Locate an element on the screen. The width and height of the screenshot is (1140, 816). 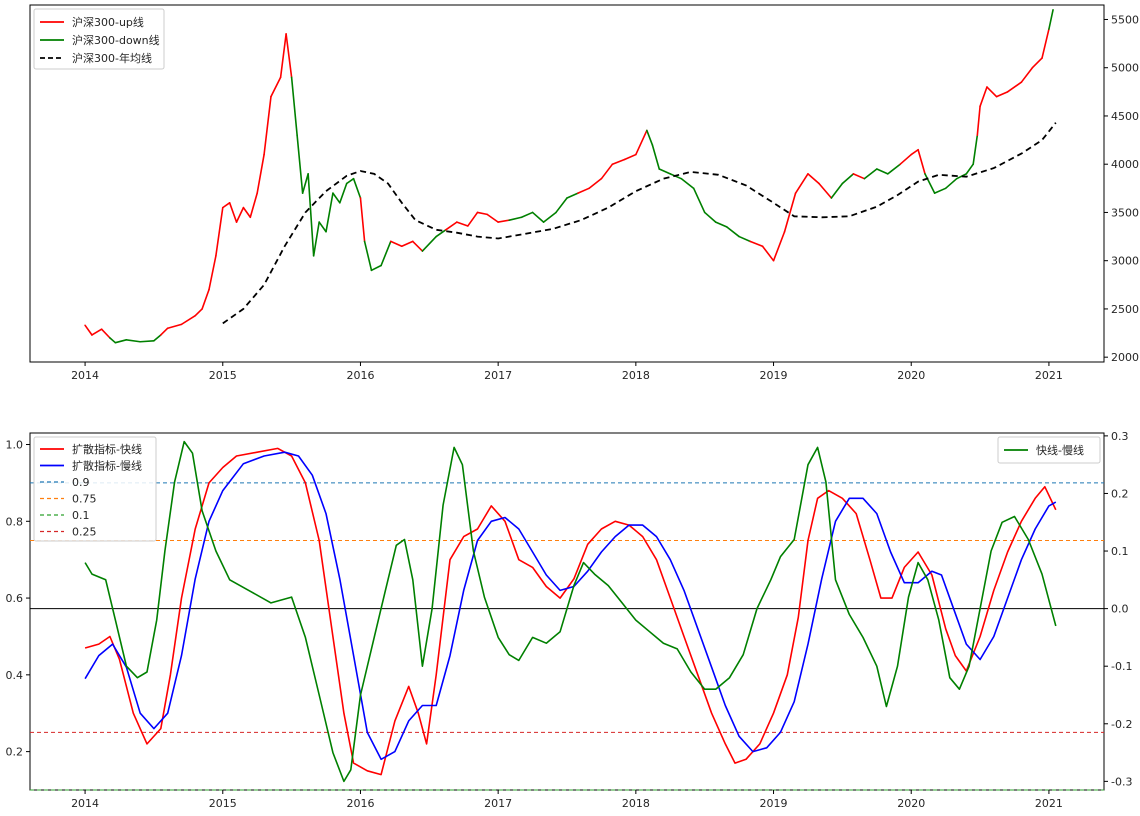
price-y-tick-label: 4000 is located at coordinates (1125, 164).